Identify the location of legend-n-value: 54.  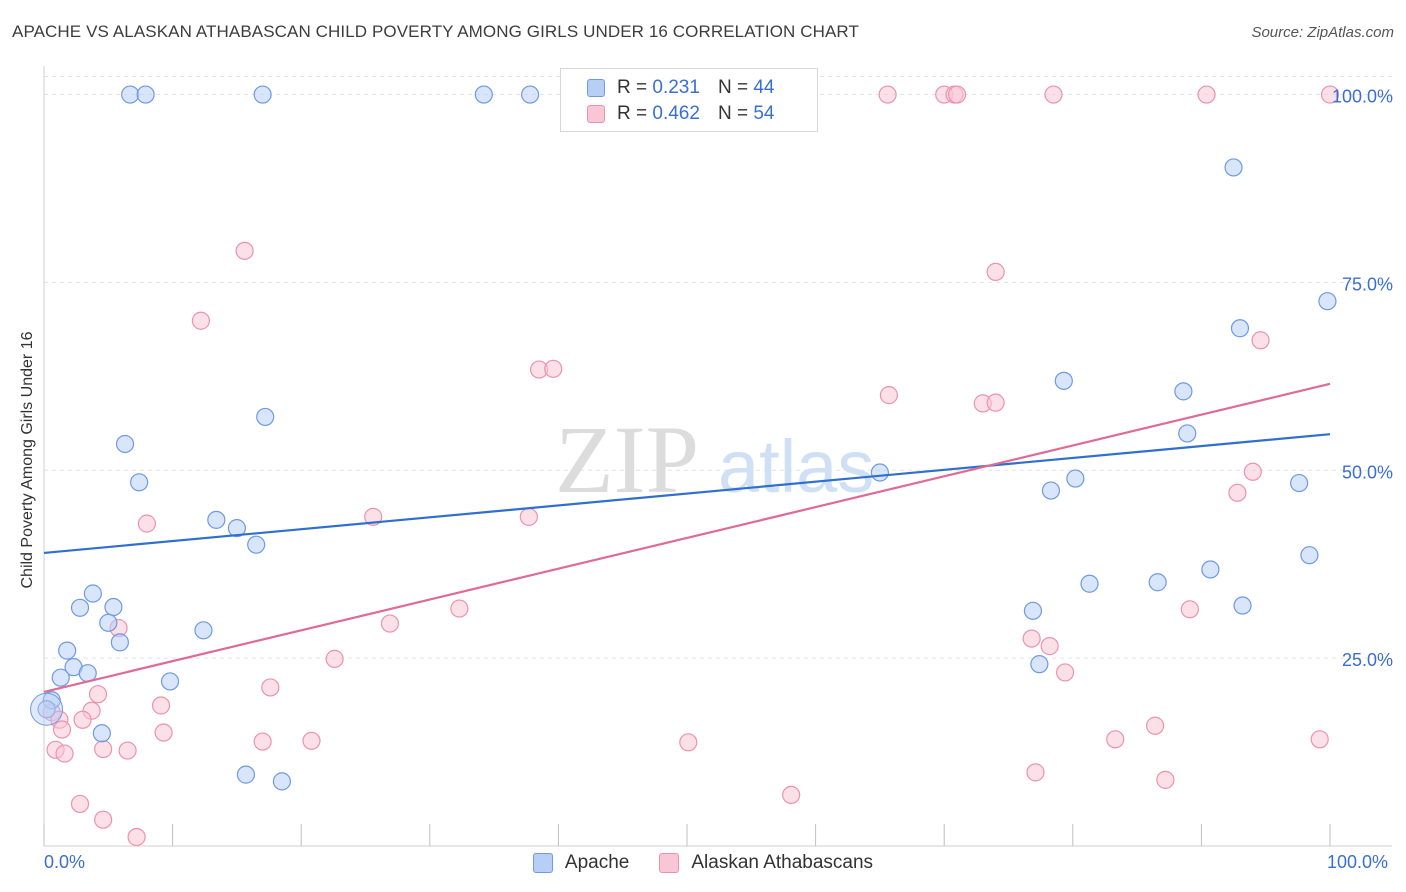
(764, 113).